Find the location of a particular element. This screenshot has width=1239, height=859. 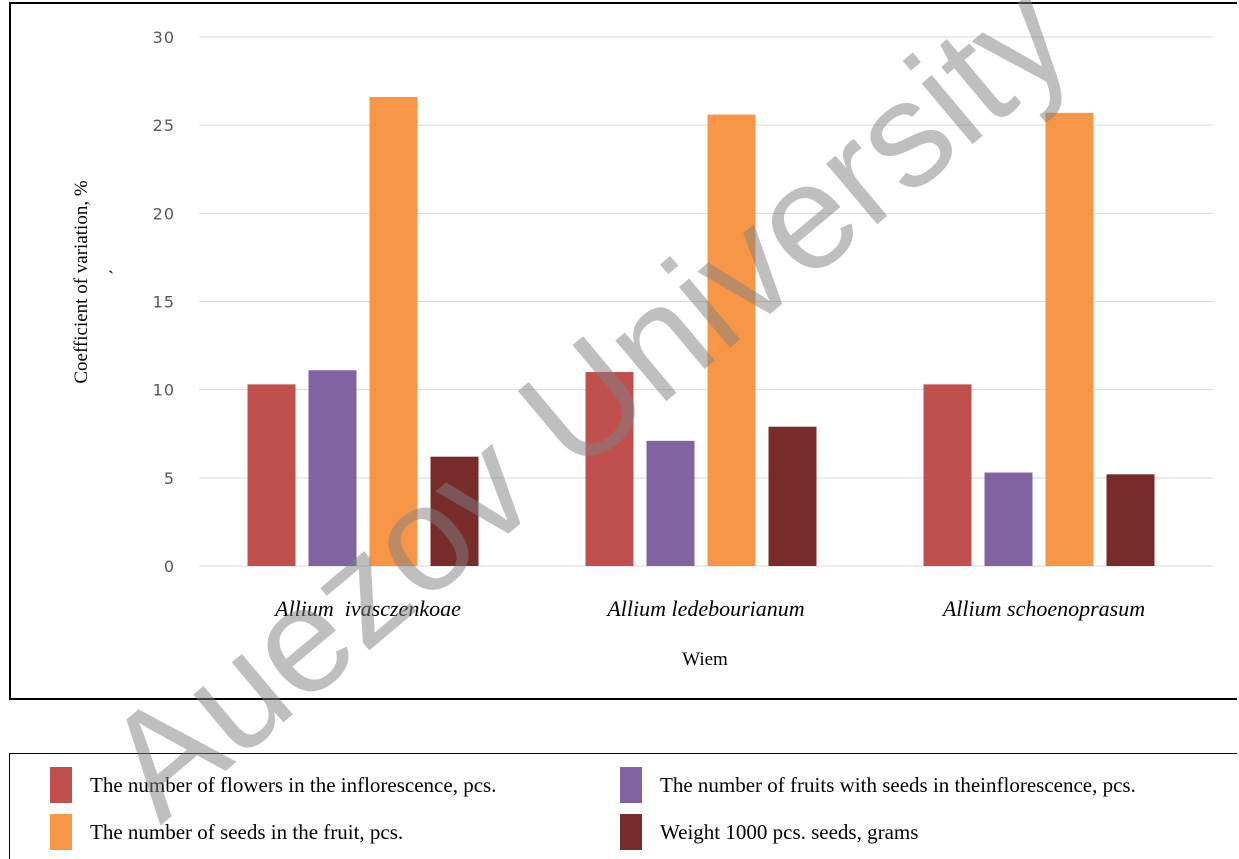

category-label: Allium ledebourianum is located at coordinates (704, 608).